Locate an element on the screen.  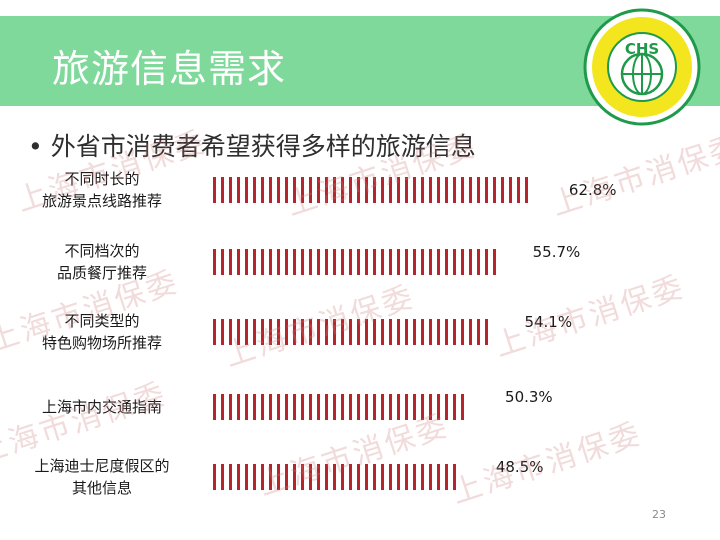
category-label-line: 不同档次的 is located at coordinates (101, 251).